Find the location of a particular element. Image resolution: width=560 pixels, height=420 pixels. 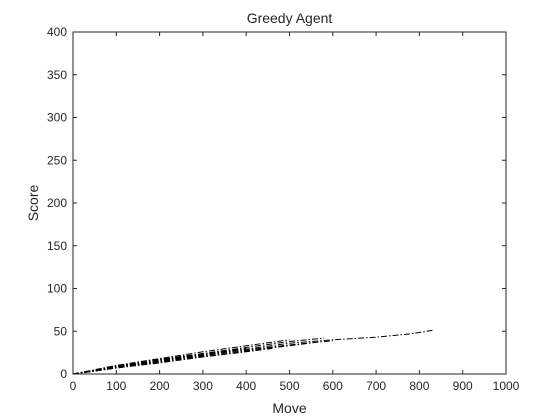

x-tick-label: 0 is located at coordinates (73, 386).